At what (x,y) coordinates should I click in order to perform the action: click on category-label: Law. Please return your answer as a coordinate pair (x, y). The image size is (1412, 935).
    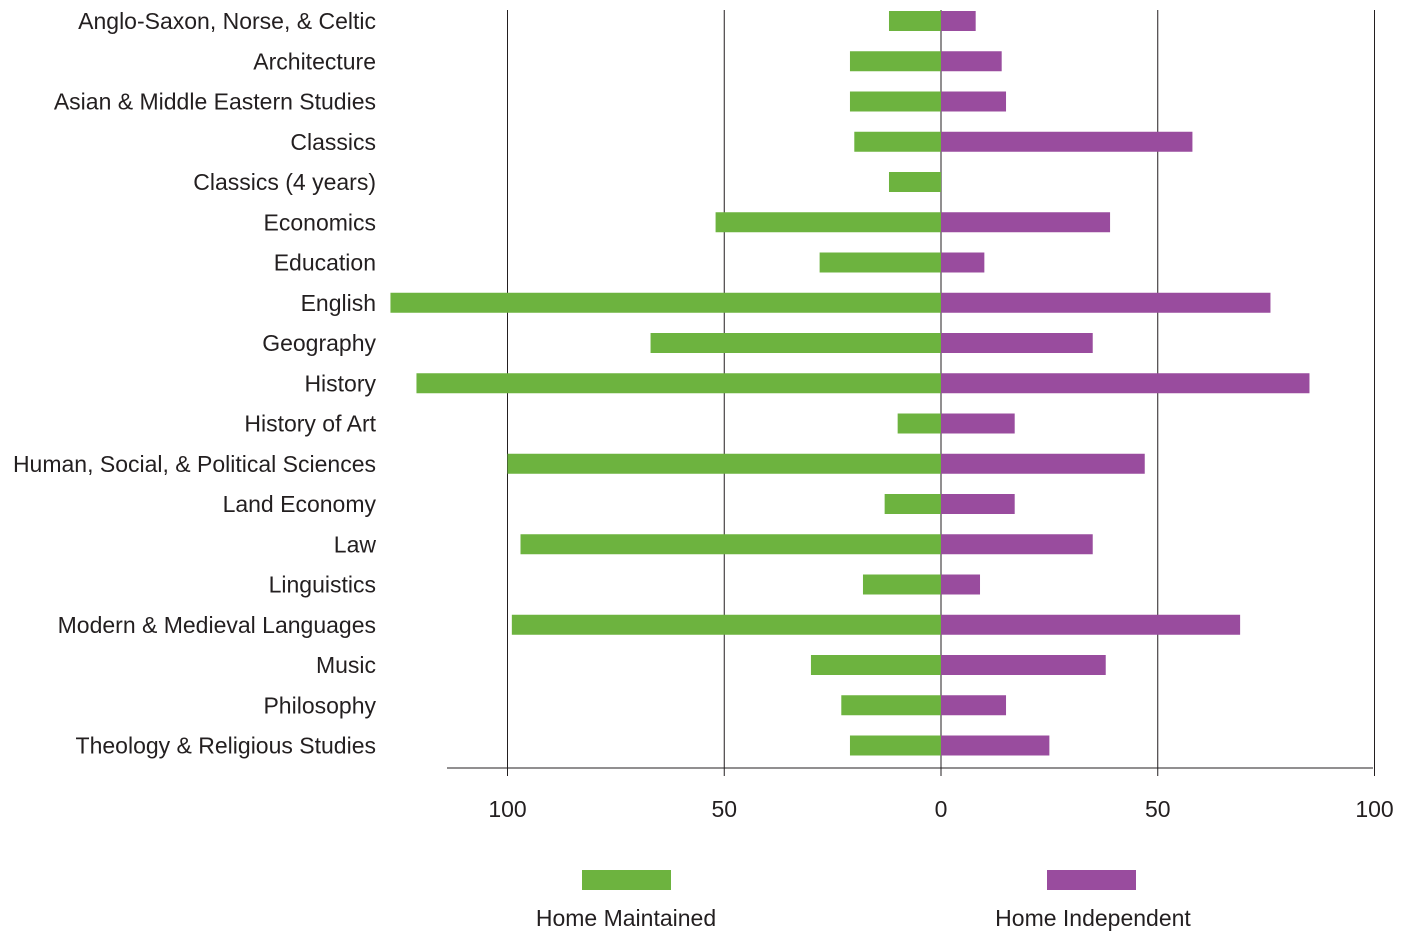
    Looking at the image, I should click on (355, 544).